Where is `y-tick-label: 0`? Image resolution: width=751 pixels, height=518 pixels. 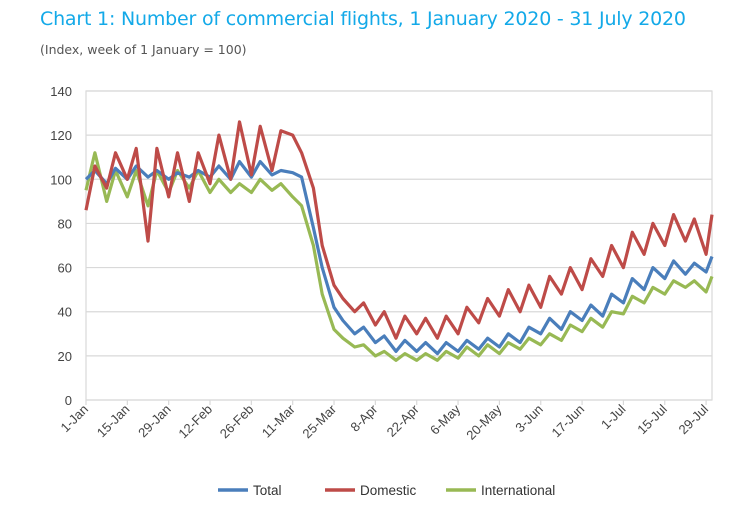
y-tick-label: 0 is located at coordinates (68, 400).